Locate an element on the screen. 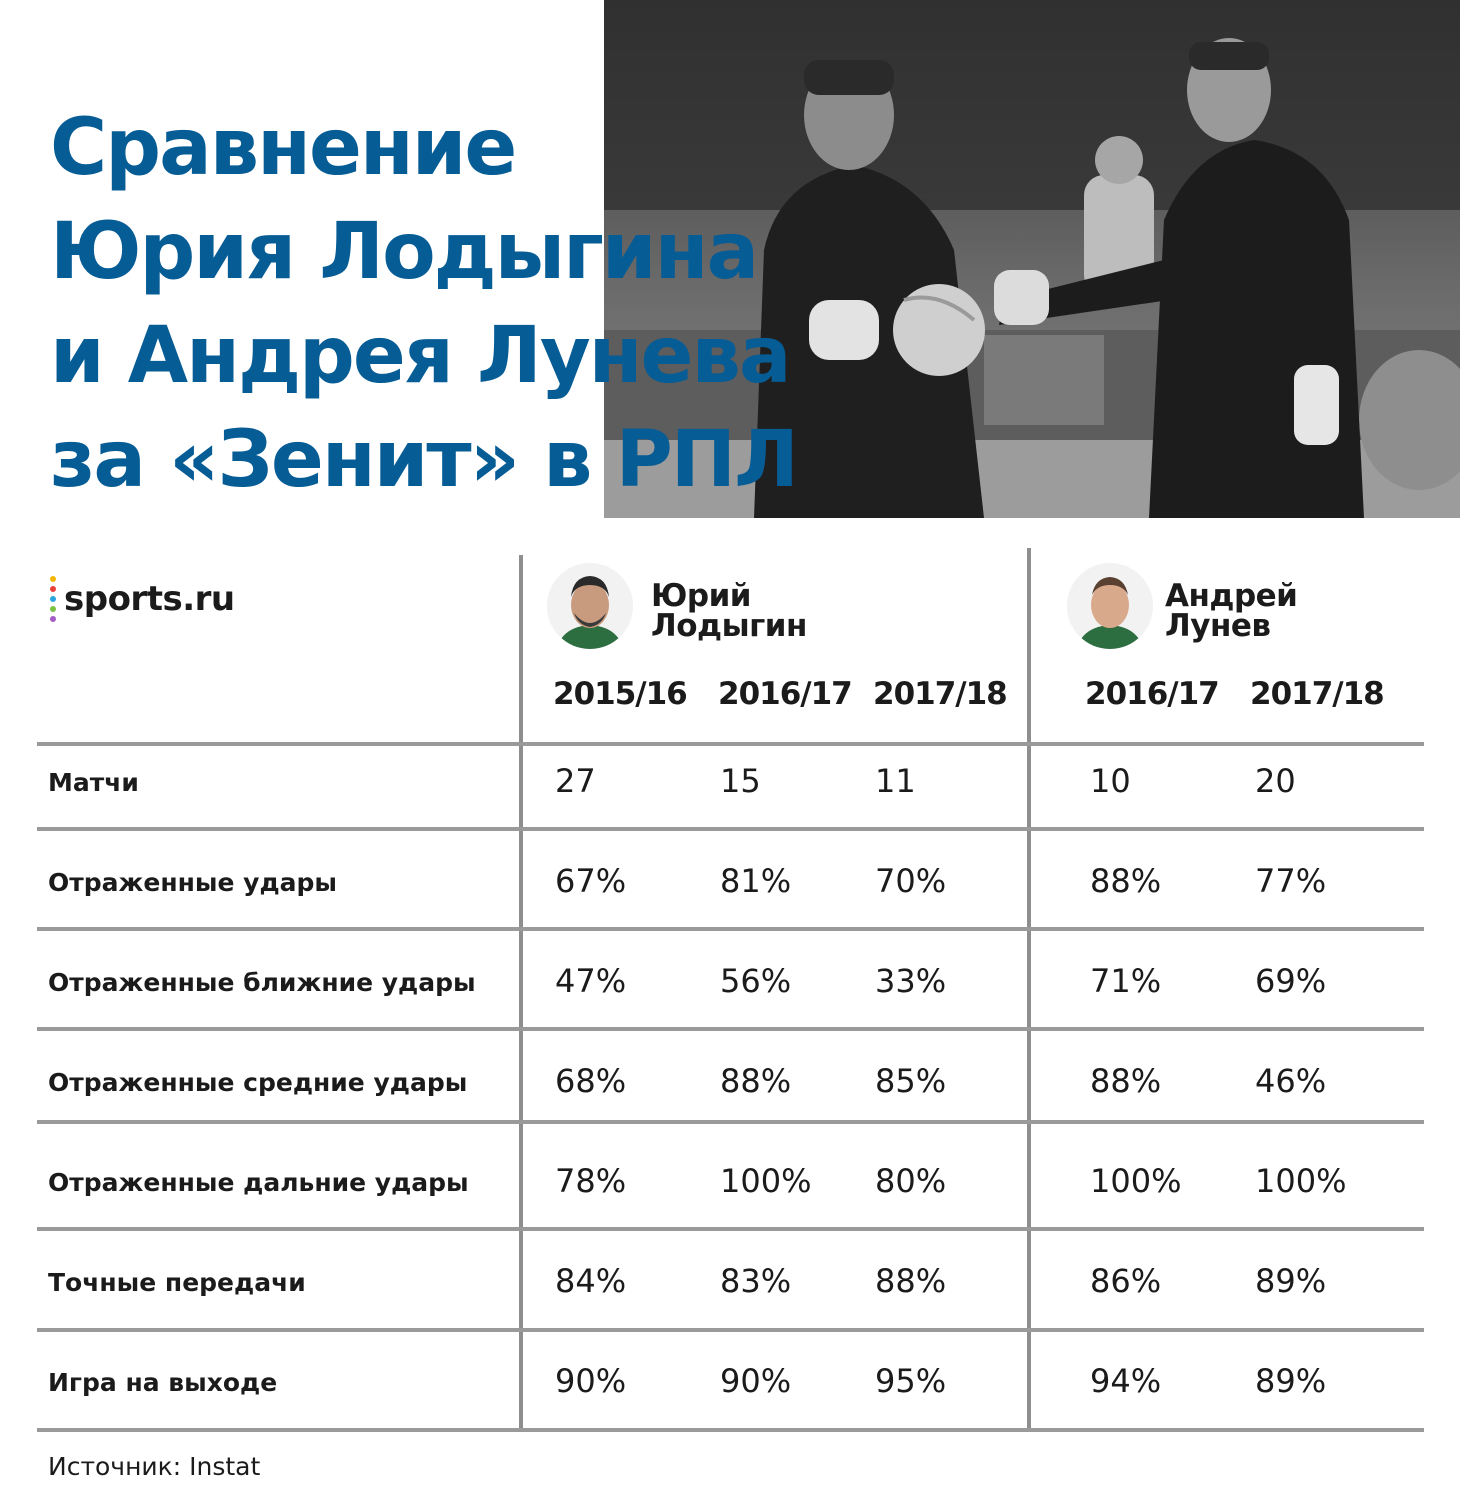 This screenshot has width=1460, height=1504. title-line: Юрия Лодыгина is located at coordinates (404, 252).